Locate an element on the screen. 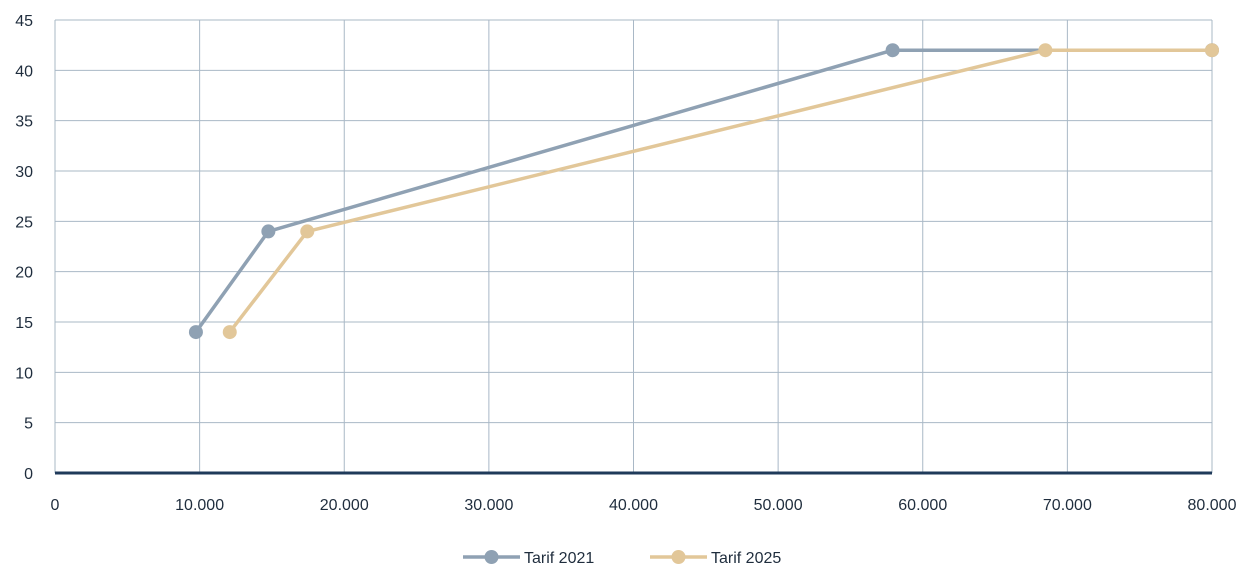  y-tick-label: 15 is located at coordinates (24, 323).